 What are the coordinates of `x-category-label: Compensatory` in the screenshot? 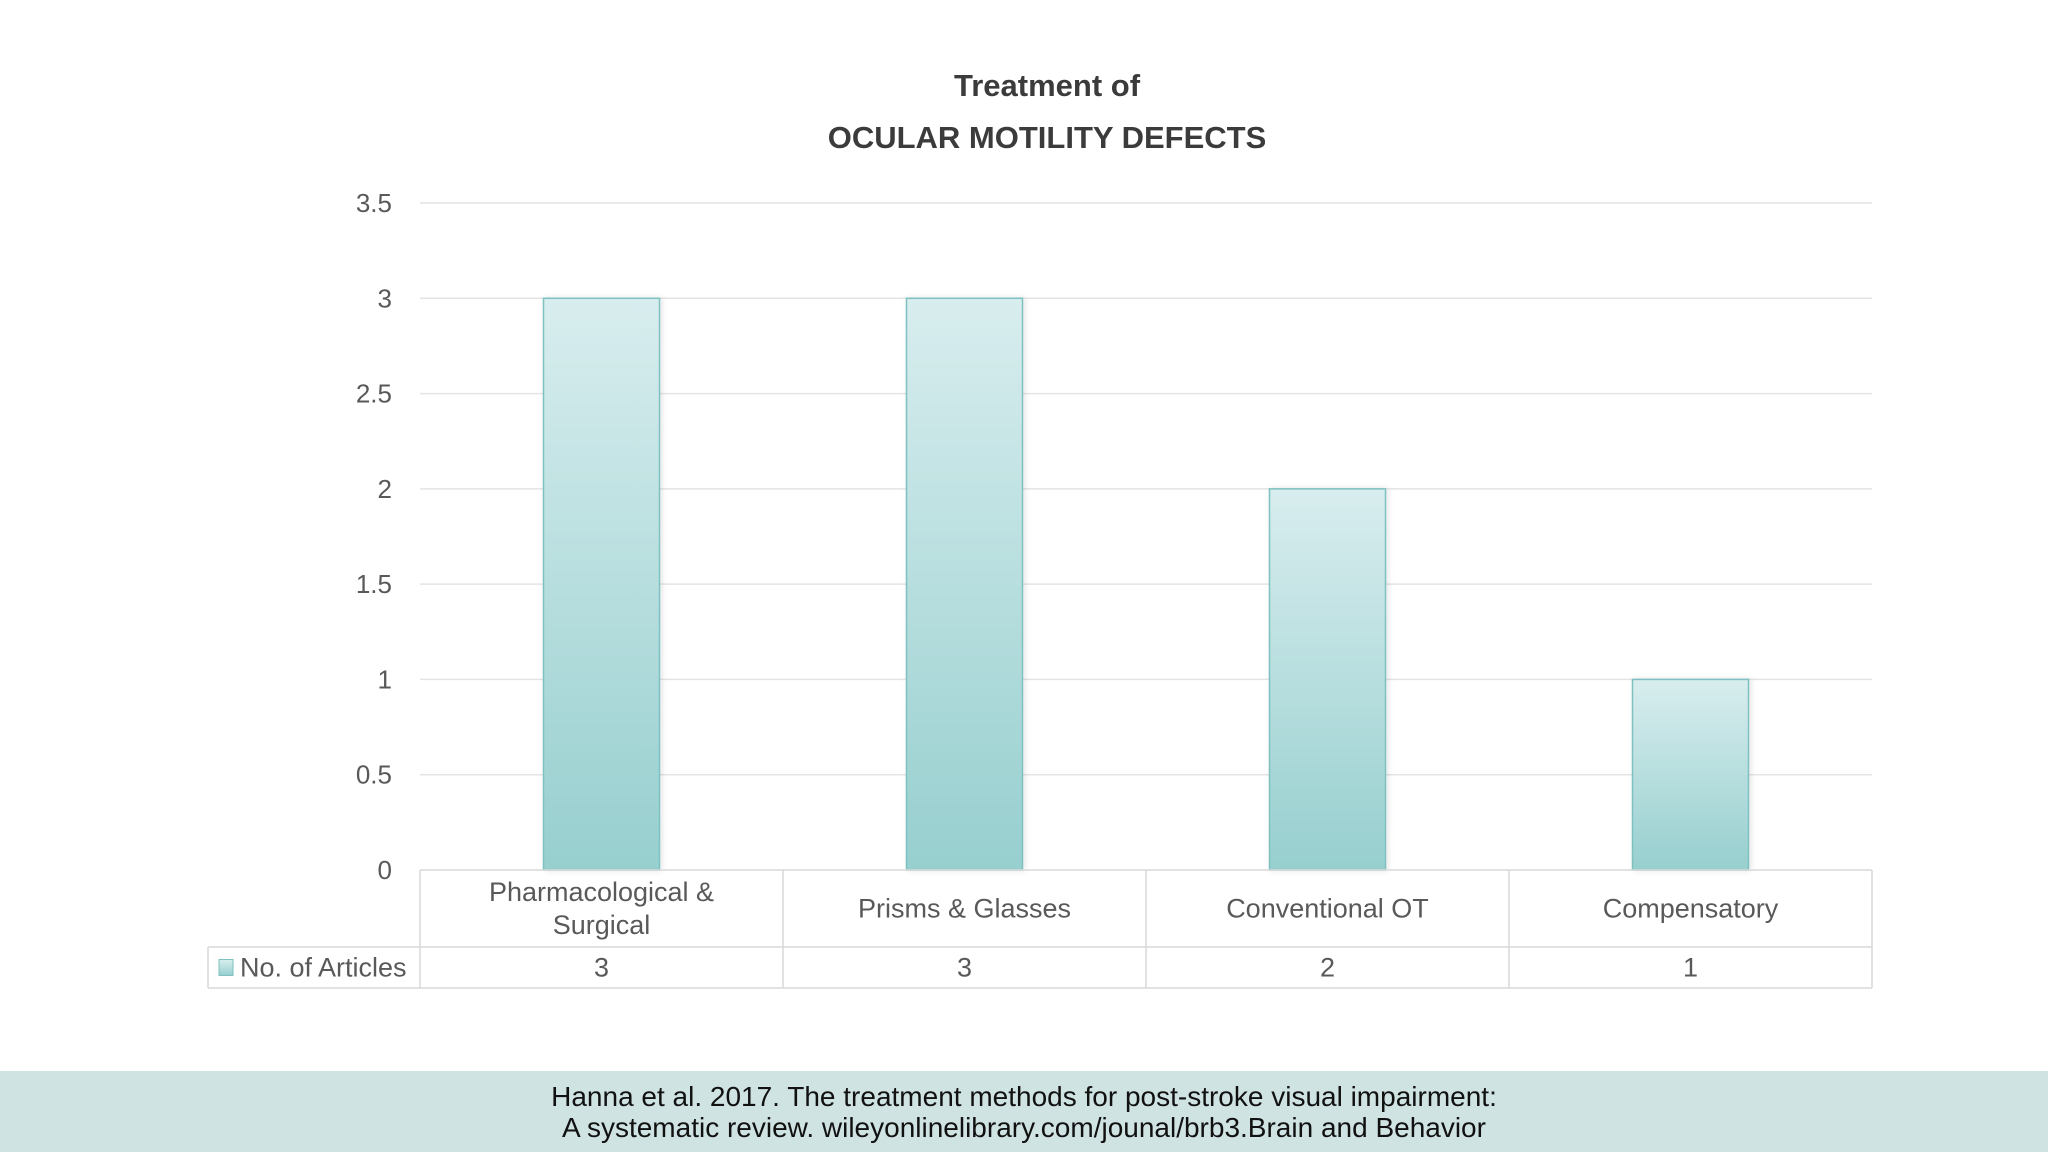 It's located at (1691, 909).